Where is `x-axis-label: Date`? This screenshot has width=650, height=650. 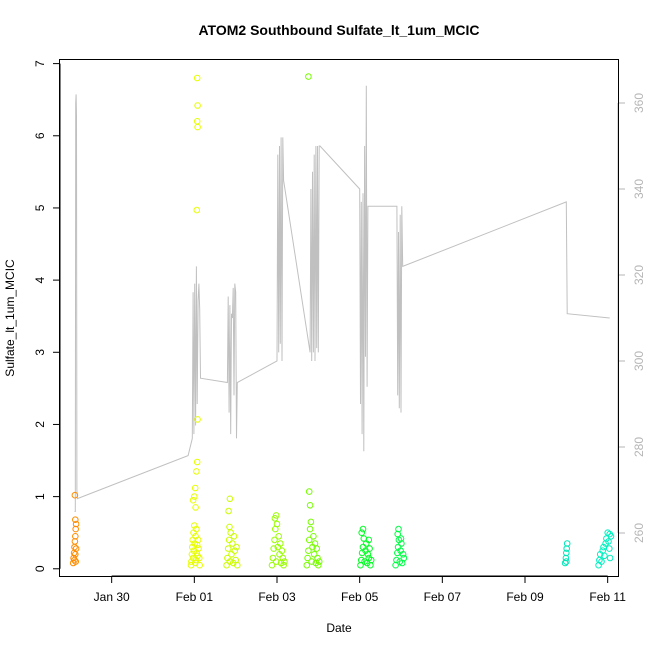 x-axis-label: Date is located at coordinates (339, 628).